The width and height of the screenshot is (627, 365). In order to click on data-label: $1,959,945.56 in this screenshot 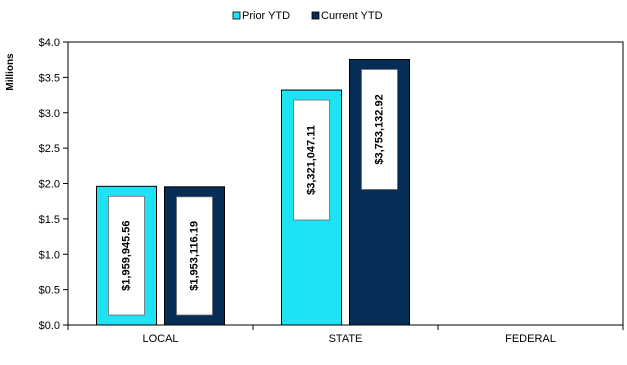, I will do `click(127, 255)`.